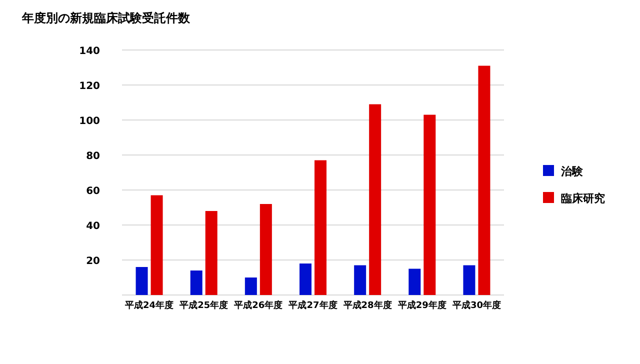  I want to click on y-tick-label: 80, so click(93, 156).